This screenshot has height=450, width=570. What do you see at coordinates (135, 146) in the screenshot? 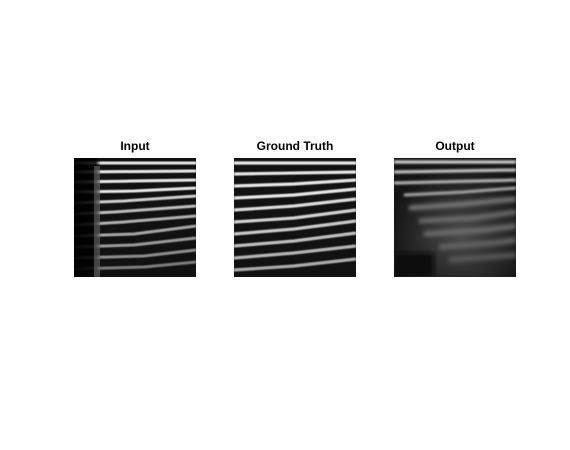
I see `input-title: Input` at bounding box center [135, 146].